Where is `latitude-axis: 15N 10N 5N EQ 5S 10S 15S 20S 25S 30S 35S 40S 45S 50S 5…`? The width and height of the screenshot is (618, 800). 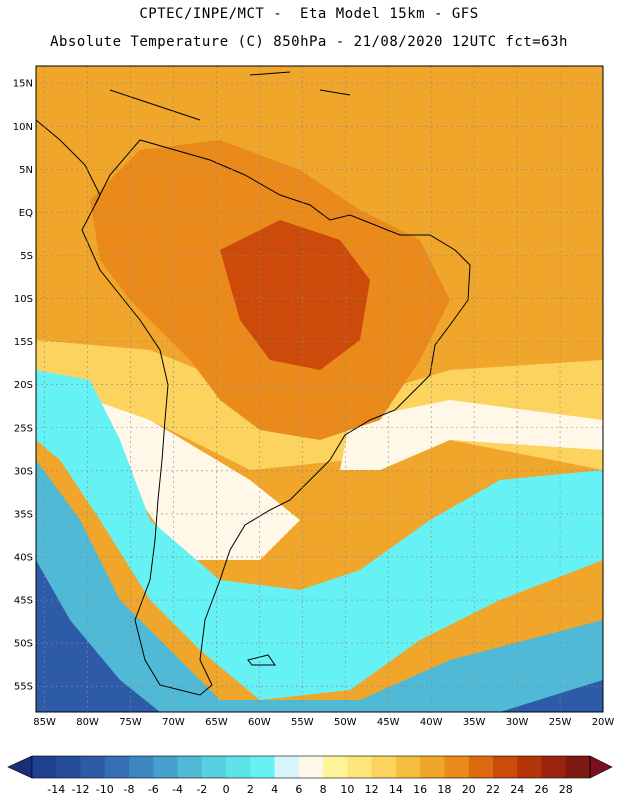
latitude-axis: 15N 10N 5N EQ 5S 10S 15S 20S 25S 30S 35S 40S 45S 50S 5… is located at coordinates (23, 386).